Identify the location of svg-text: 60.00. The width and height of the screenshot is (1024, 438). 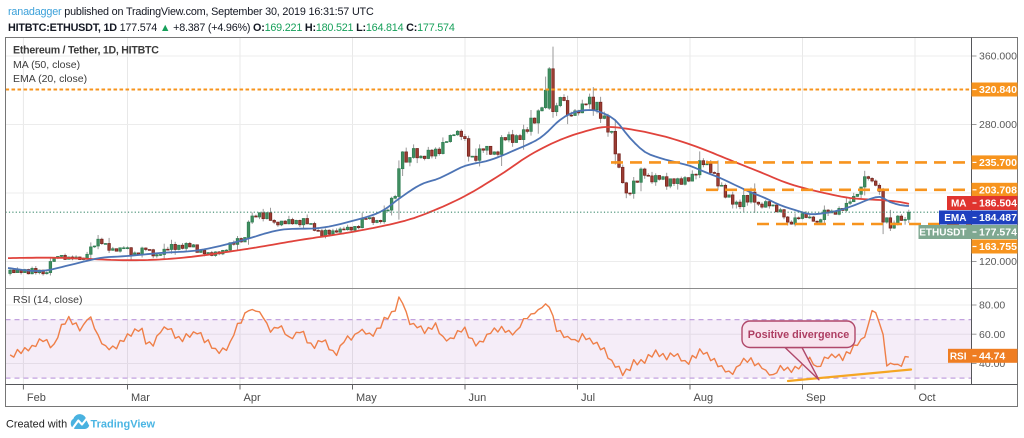
(992, 335).